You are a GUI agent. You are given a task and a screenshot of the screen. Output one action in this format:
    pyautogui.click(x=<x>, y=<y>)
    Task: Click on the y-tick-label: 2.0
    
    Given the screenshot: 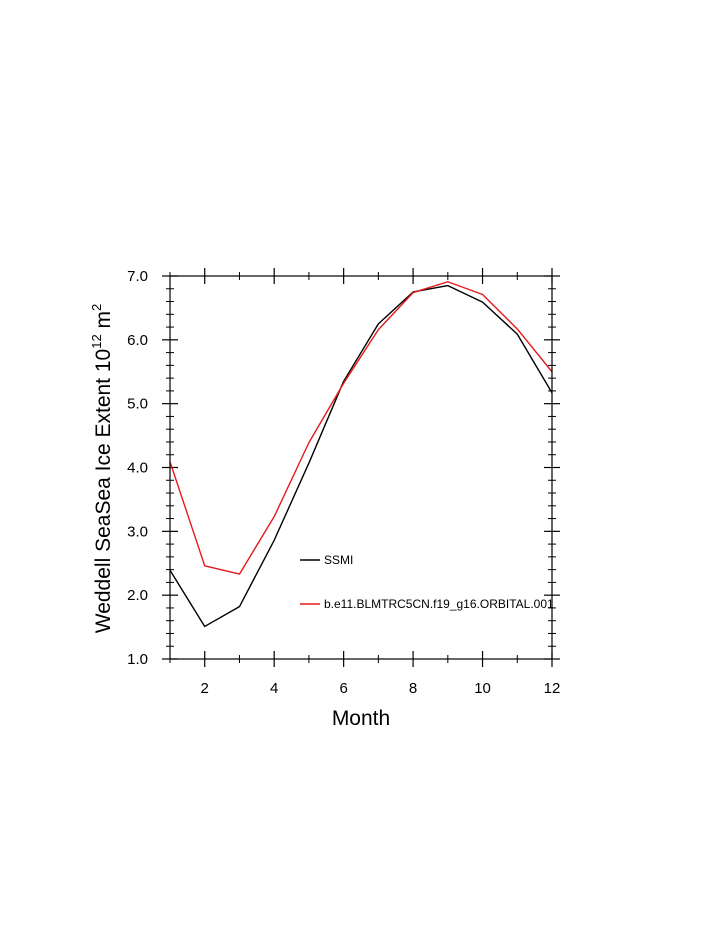 What is the action you would take?
    pyautogui.click(x=137, y=595)
    